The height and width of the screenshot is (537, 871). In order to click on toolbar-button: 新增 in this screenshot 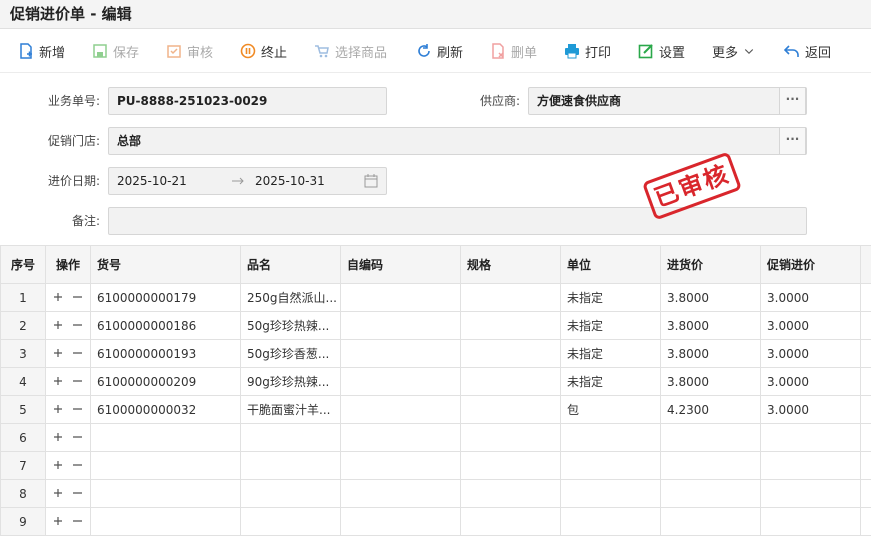, I will do `click(41, 51)`.